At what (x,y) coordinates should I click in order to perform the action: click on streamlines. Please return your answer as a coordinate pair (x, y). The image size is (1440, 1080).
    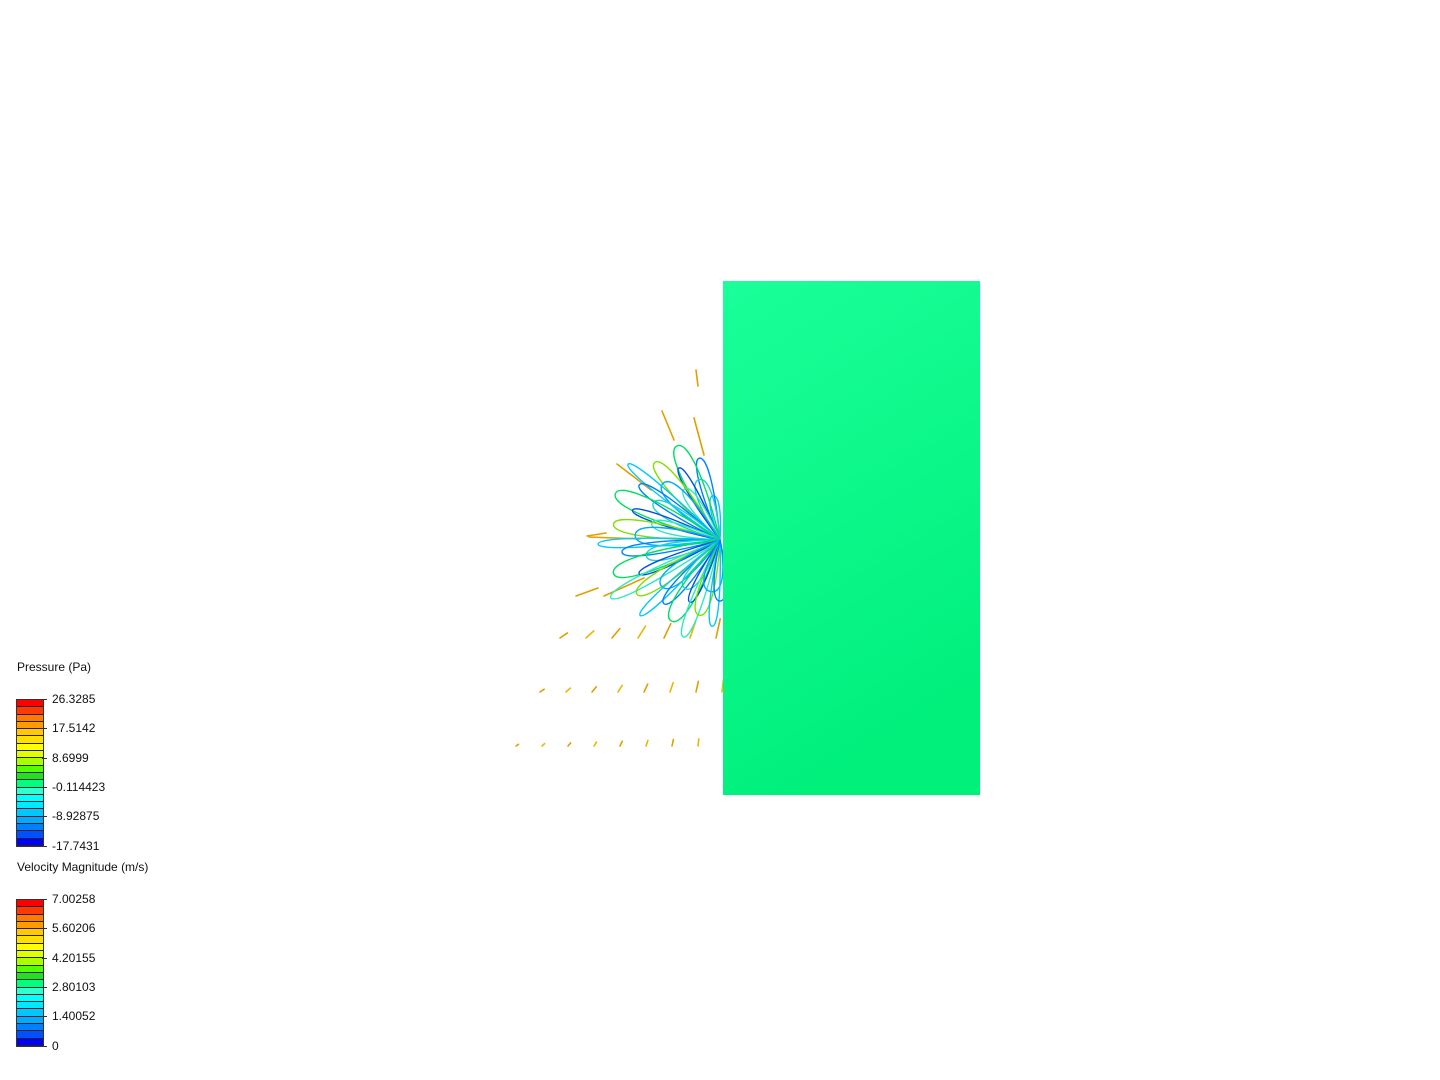
    Looking at the image, I should click on (662, 541).